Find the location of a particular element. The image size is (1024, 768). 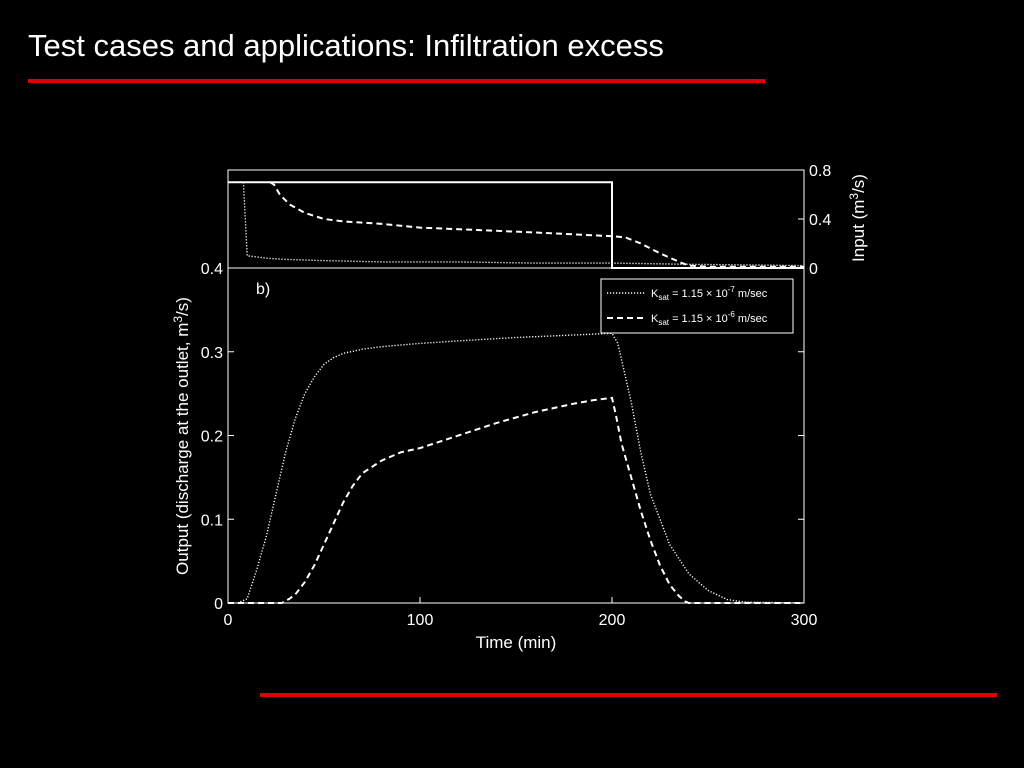

x-axis-label: Time (min) is located at coordinates (516, 642).